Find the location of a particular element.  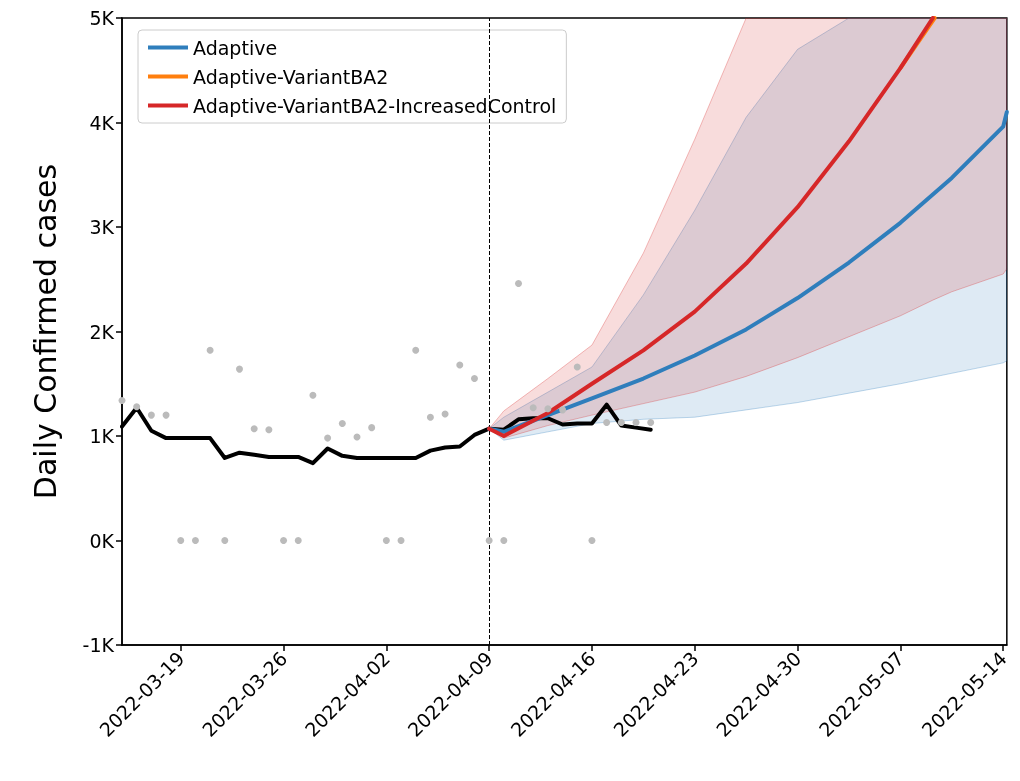

y-tick-label: 4K is located at coordinates (102, 122).